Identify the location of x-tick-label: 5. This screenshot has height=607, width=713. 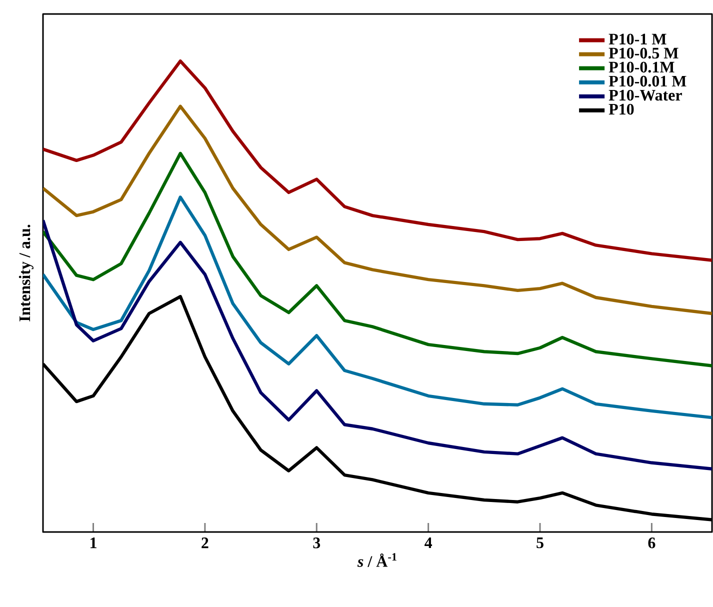
(540, 543).